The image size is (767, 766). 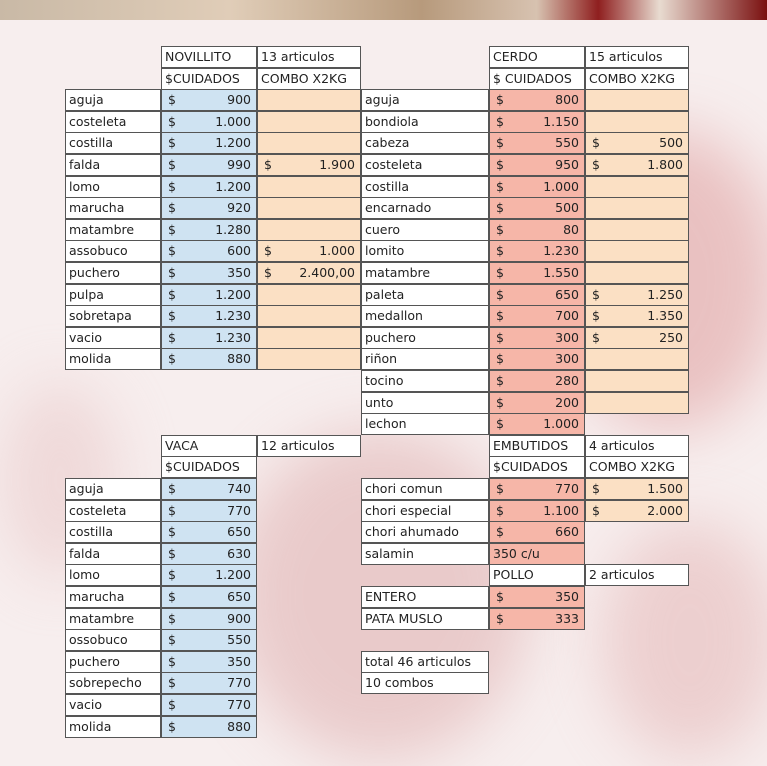 What do you see at coordinates (537, 554) in the screenshot?
I see `embutidos-price: 350 c/u` at bounding box center [537, 554].